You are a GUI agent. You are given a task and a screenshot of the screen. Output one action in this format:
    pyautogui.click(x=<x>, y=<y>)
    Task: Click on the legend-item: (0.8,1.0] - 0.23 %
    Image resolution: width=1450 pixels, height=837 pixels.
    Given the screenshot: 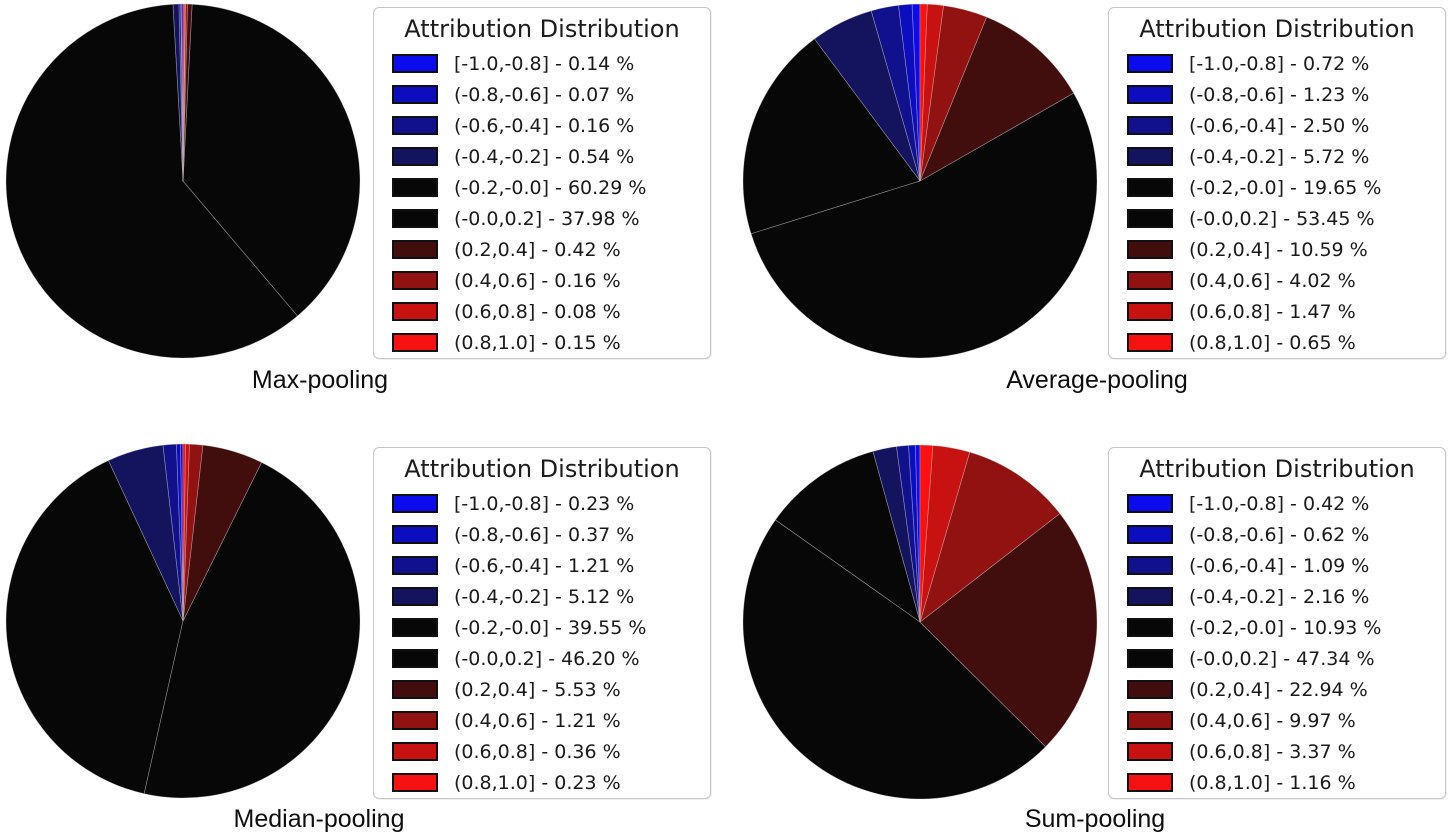 What is the action you would take?
    pyautogui.click(x=551, y=782)
    